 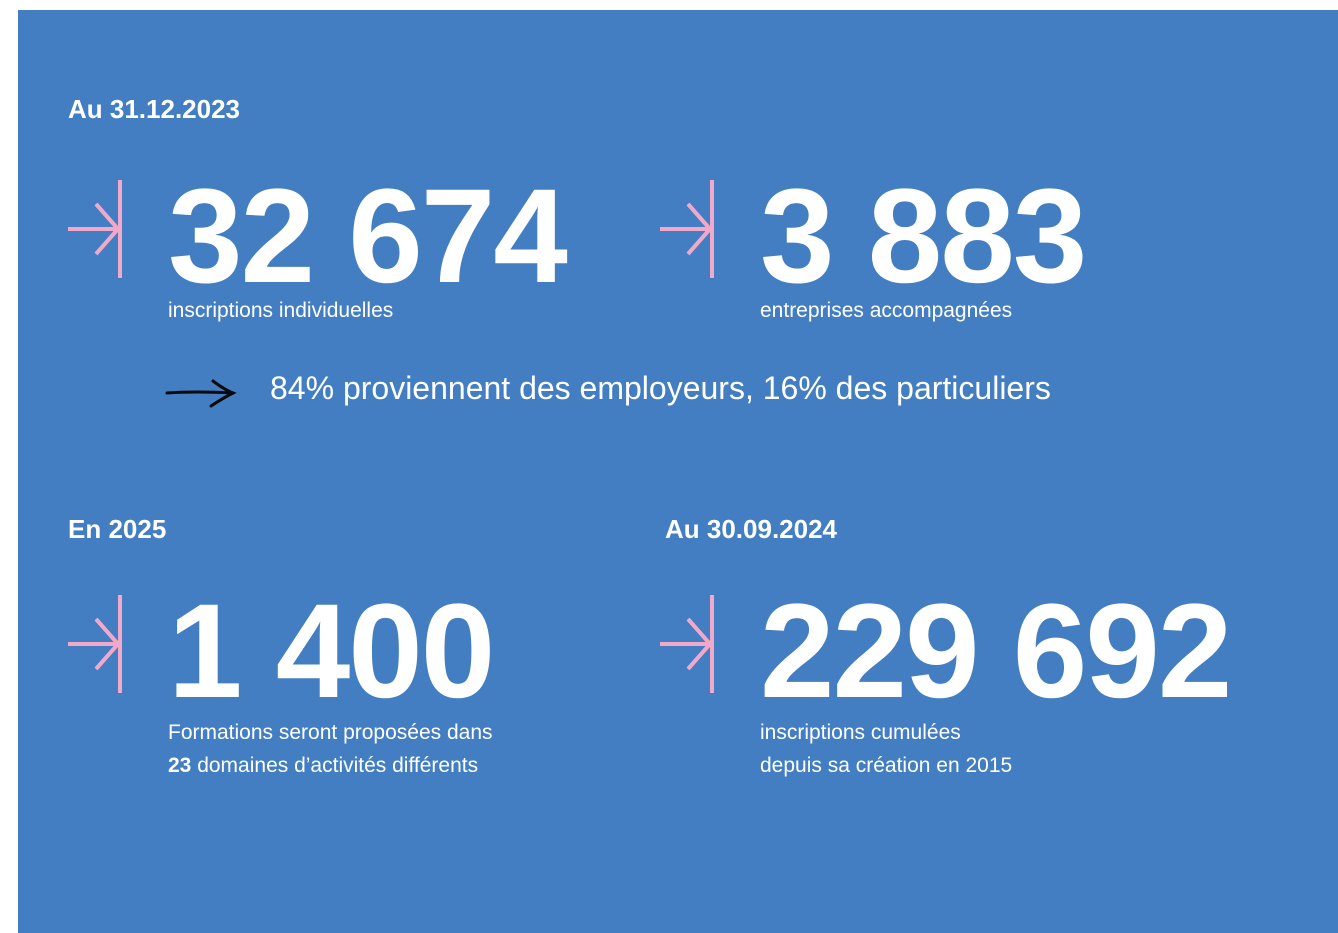 What do you see at coordinates (201, 393) in the screenshot?
I see `black-arrow-icon` at bounding box center [201, 393].